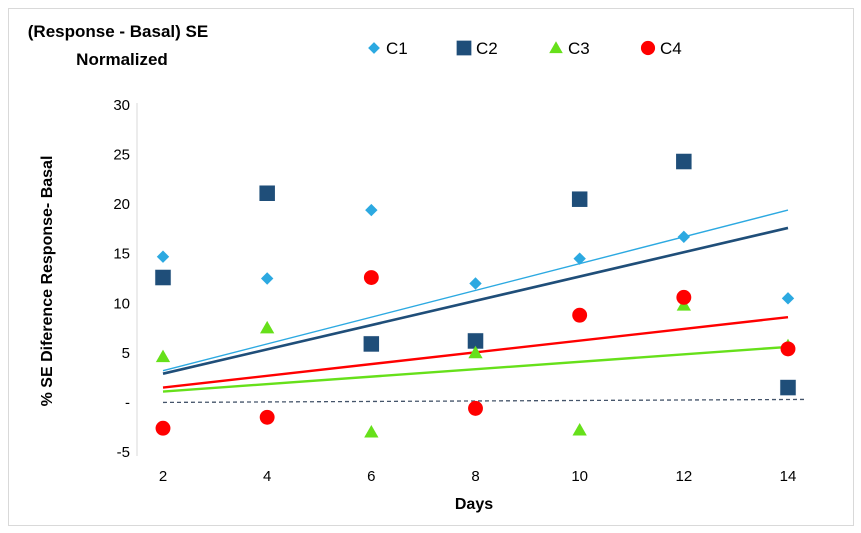 This screenshot has height=533, width=861. I want to click on y-tick-label-25: 25, so click(121, 155).